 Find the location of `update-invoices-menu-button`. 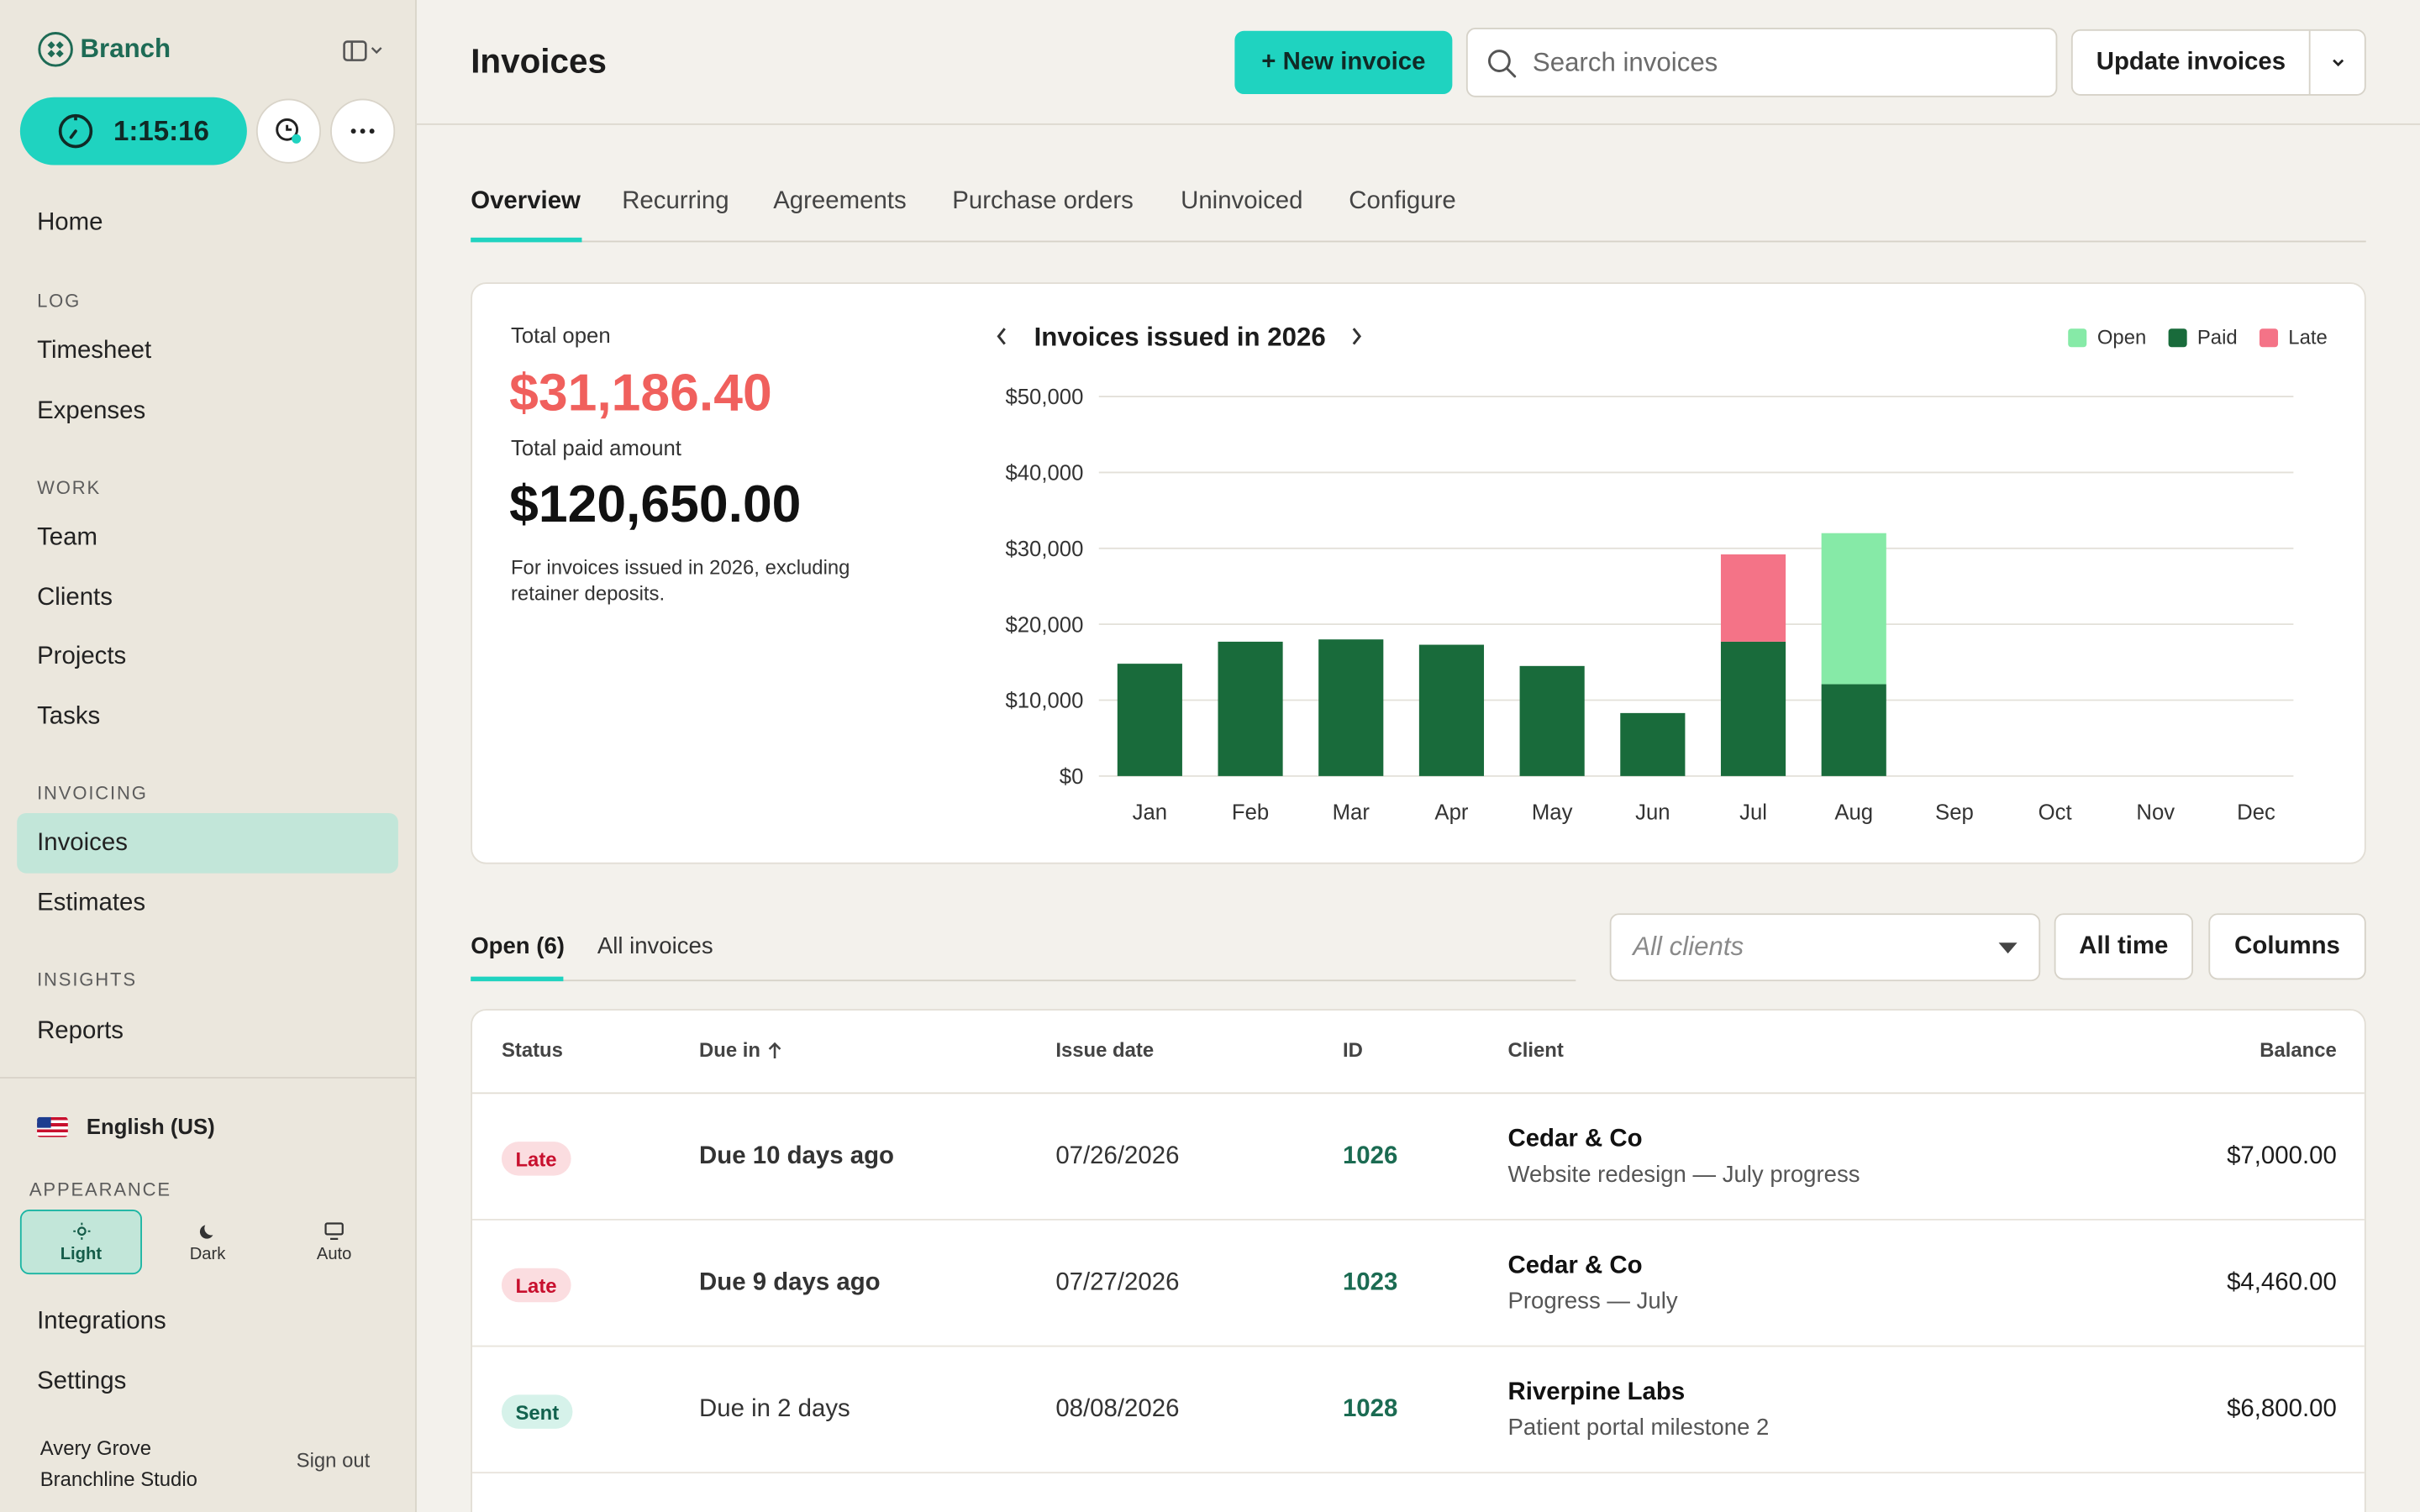

update-invoices-menu-button is located at coordinates (2337, 62).